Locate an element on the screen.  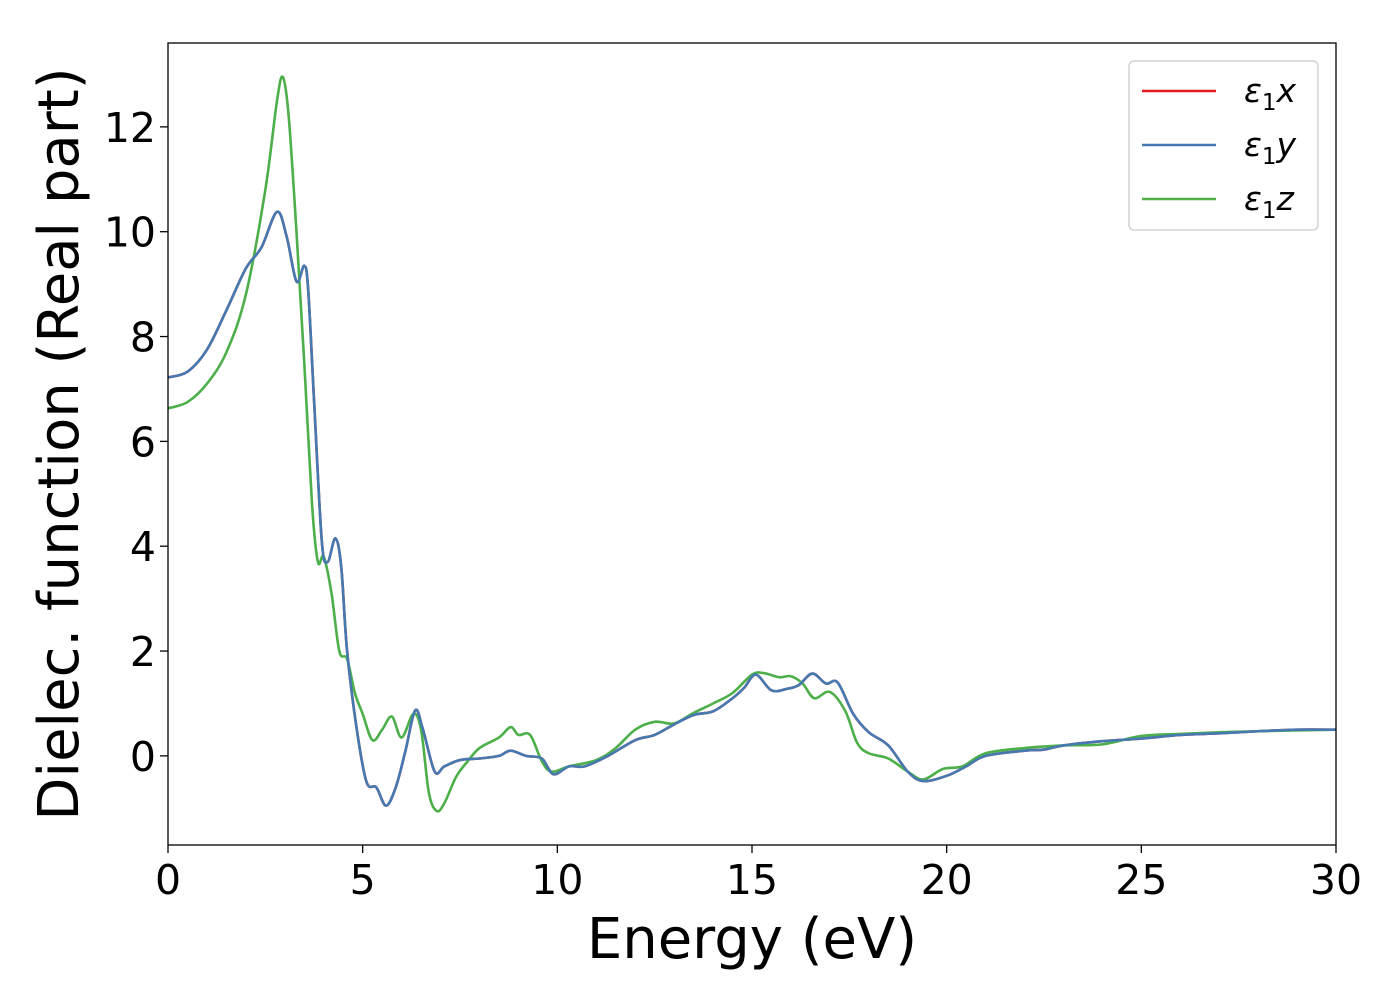
y-tick-label: 6 is located at coordinates (143, 442).